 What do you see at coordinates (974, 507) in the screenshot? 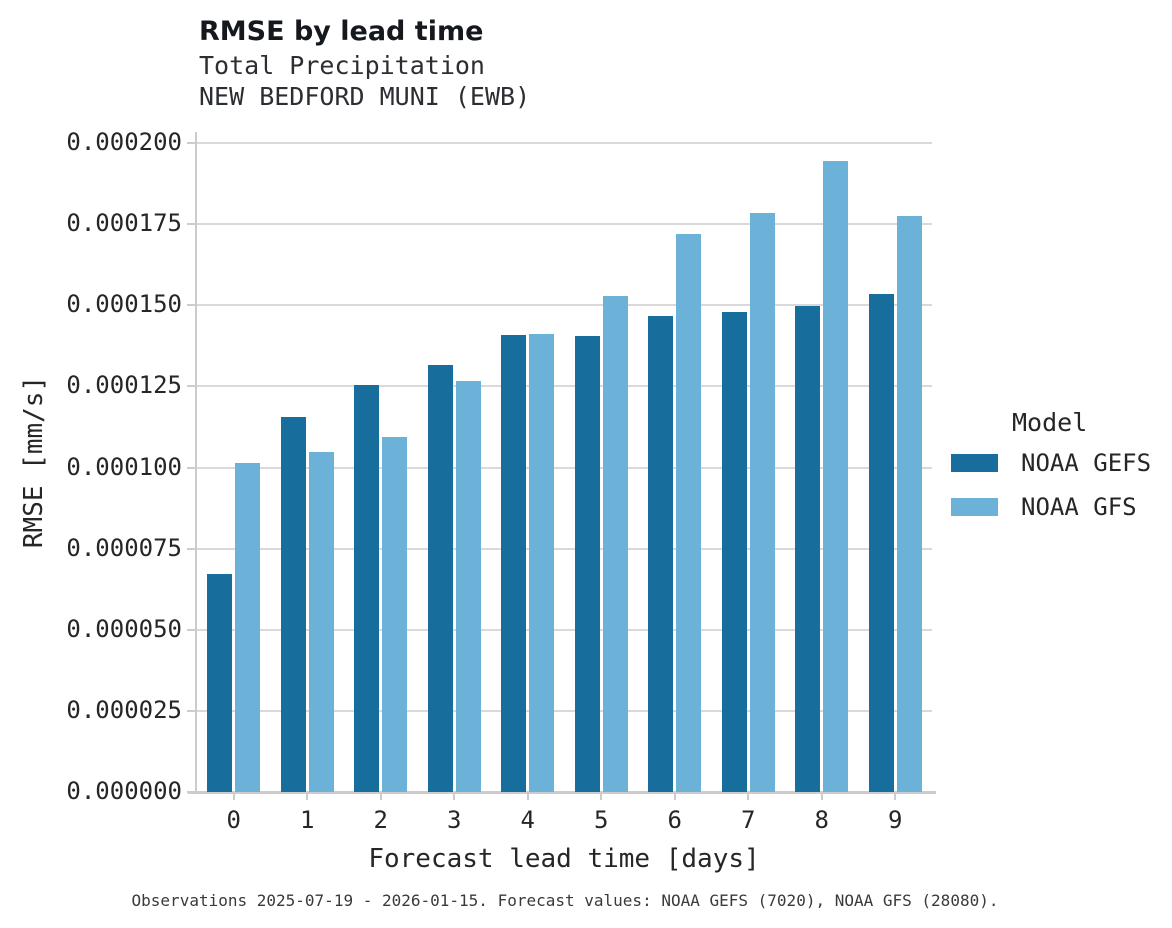
I see `legend-swatch-noaa-gfs` at bounding box center [974, 507].